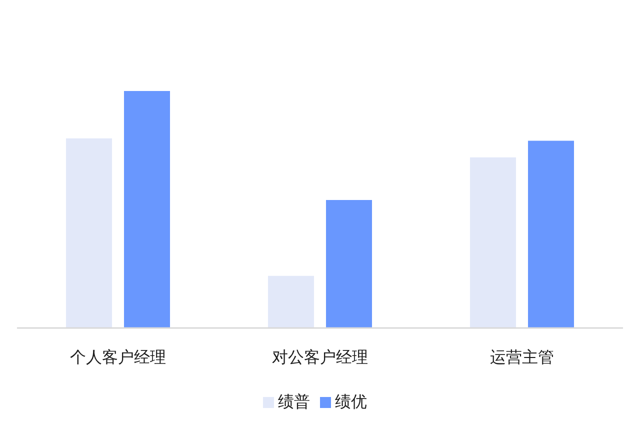 Image resolution: width=640 pixels, height=427 pixels. What do you see at coordinates (522, 356) in the screenshot?
I see `x-tick-label: 运营主管` at bounding box center [522, 356].